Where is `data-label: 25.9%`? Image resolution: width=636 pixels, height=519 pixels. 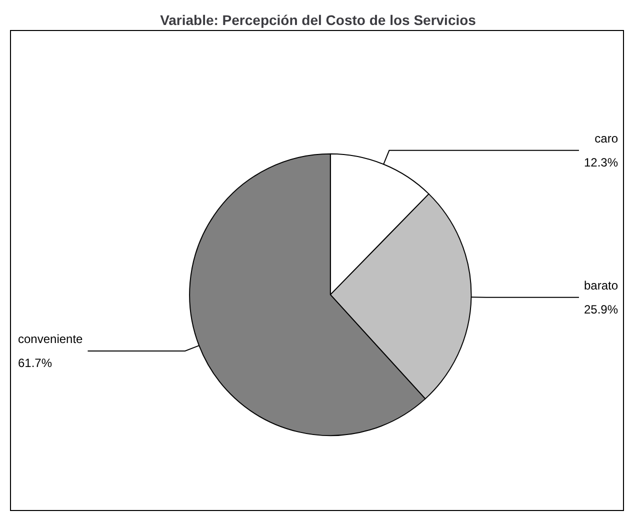 data-label: 25.9% is located at coordinates (601, 309).